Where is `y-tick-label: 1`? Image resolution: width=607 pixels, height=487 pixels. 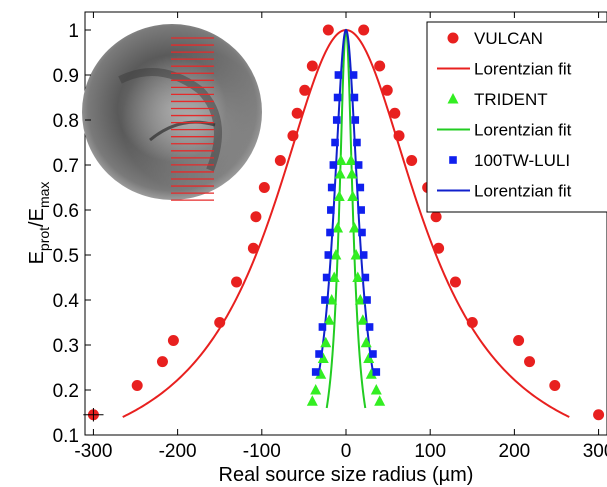
y-tick-label: 1 is located at coordinates (73, 31).